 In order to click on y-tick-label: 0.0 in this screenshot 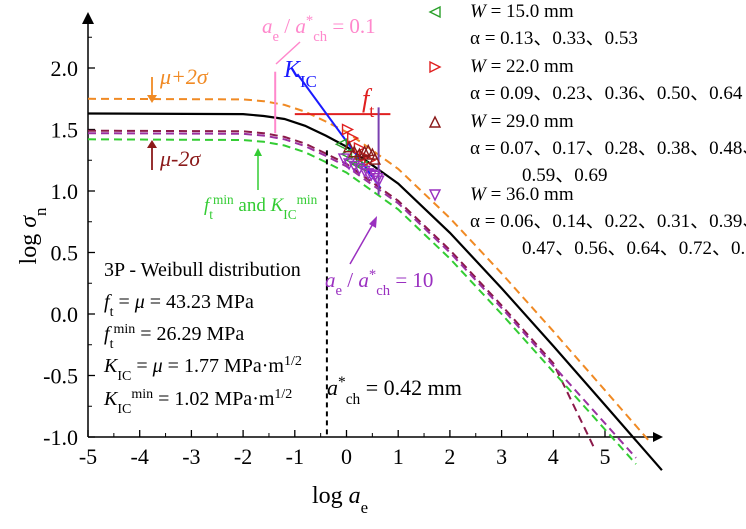, I will do `click(65, 314)`.